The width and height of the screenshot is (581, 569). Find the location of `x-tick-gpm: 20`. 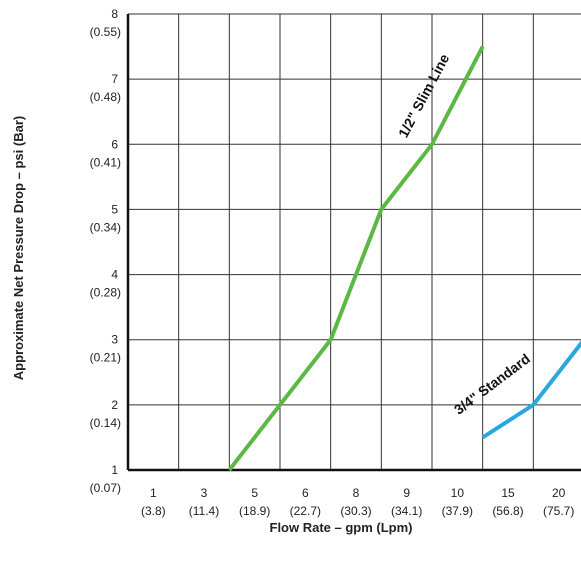

x-tick-gpm: 20 is located at coordinates (559, 493).